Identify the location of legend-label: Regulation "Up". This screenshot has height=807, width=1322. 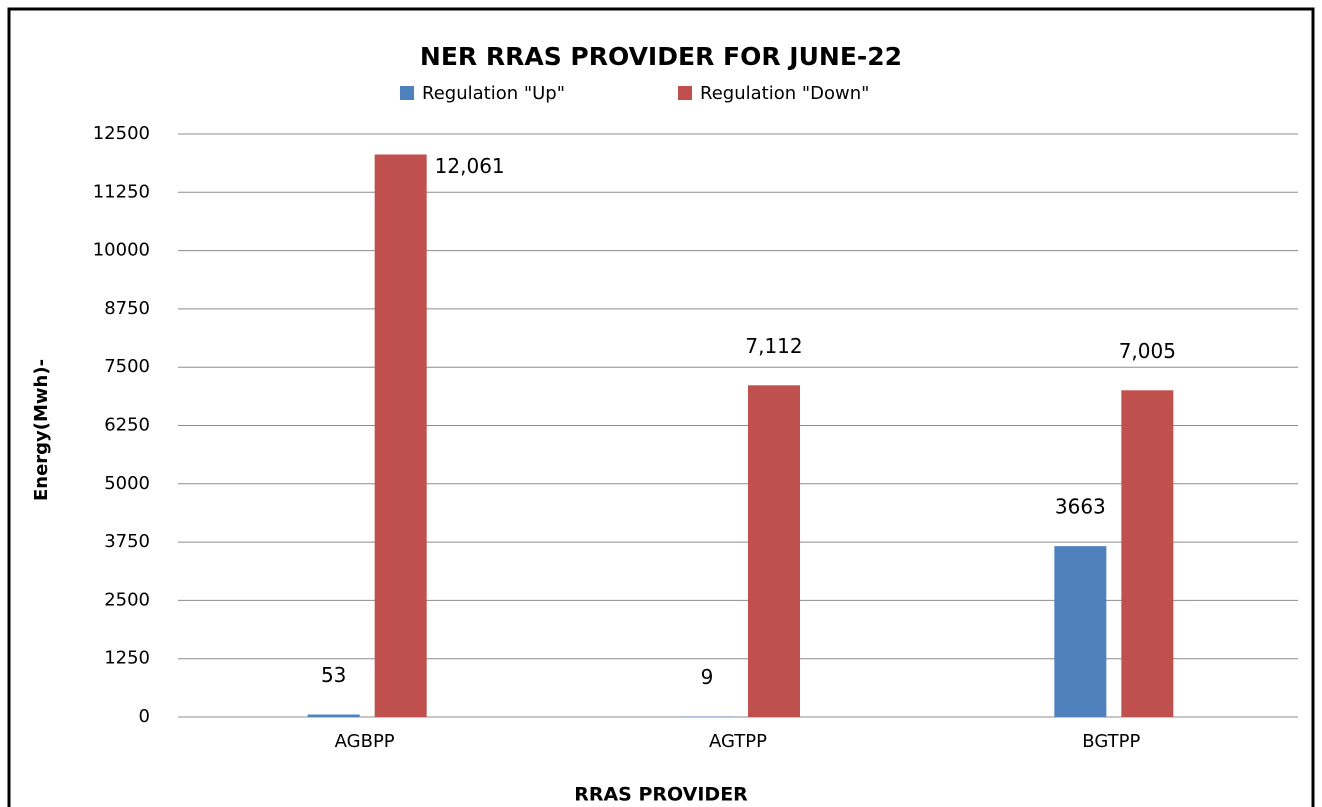
(493, 93).